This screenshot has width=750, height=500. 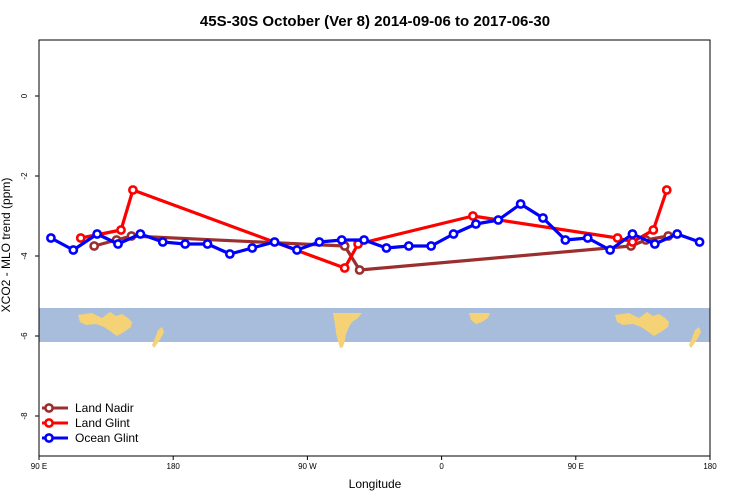 What do you see at coordinates (24, 176) in the screenshot?
I see `y-tick-label: -2` at bounding box center [24, 176].